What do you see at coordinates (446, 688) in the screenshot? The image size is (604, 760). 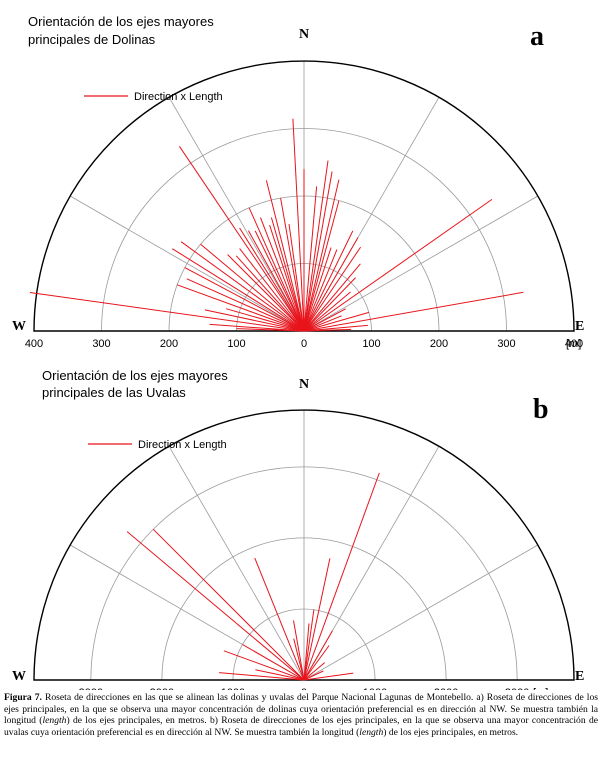 I see `tick-label: 2000` at bounding box center [446, 688].